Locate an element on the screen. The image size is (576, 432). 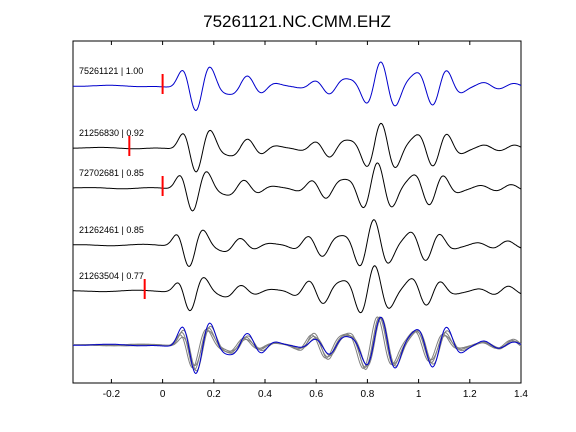
trace-label: 21262461 | 0.85 is located at coordinates (111, 230).